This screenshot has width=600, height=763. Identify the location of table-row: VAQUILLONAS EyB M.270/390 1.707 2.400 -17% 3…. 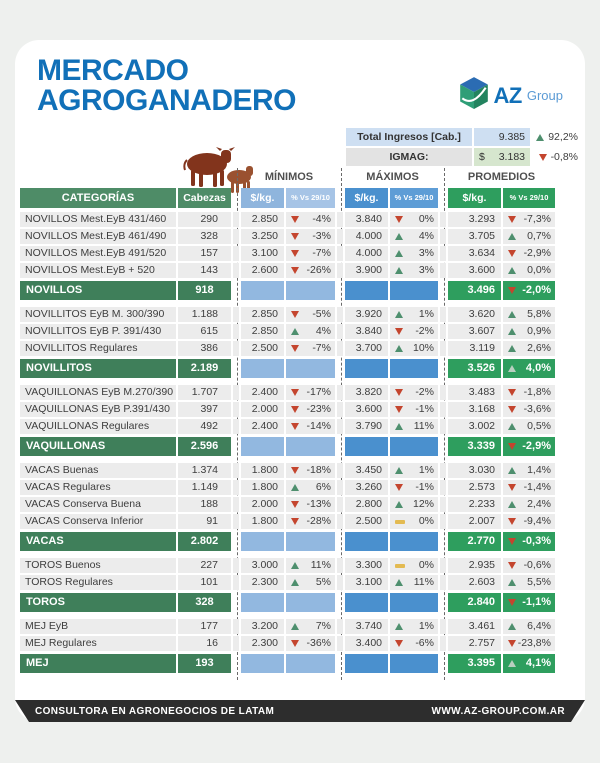
(287, 392).